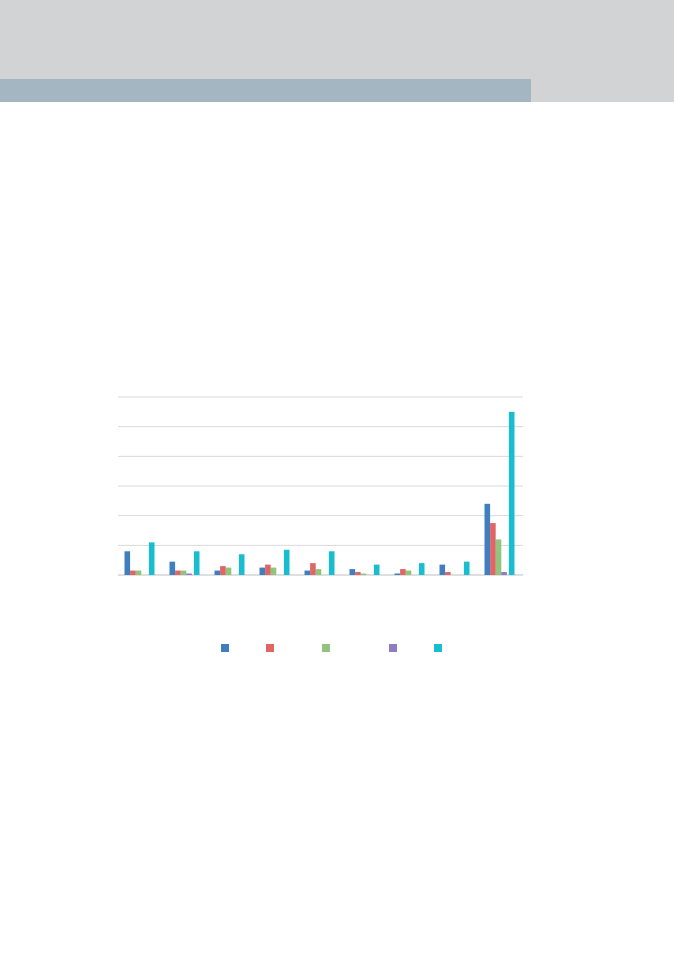 Image resolution: width=674 pixels, height=960 pixels. Describe the element at coordinates (265, 90) in the screenshot. I see `header-accent-bar` at that location.